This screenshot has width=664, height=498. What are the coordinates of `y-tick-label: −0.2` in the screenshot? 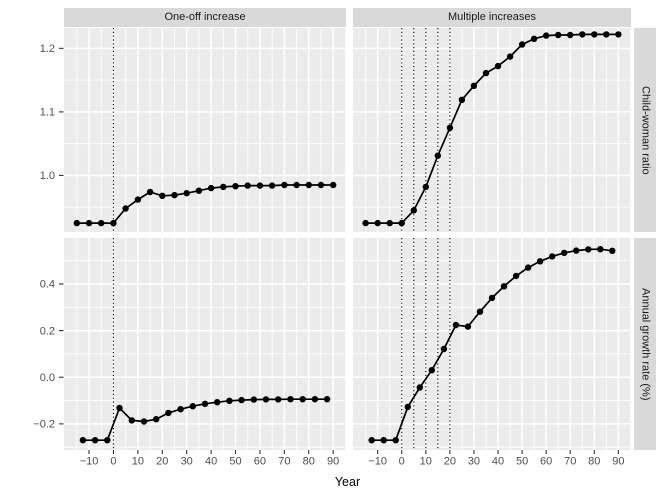 It's located at (44, 425).